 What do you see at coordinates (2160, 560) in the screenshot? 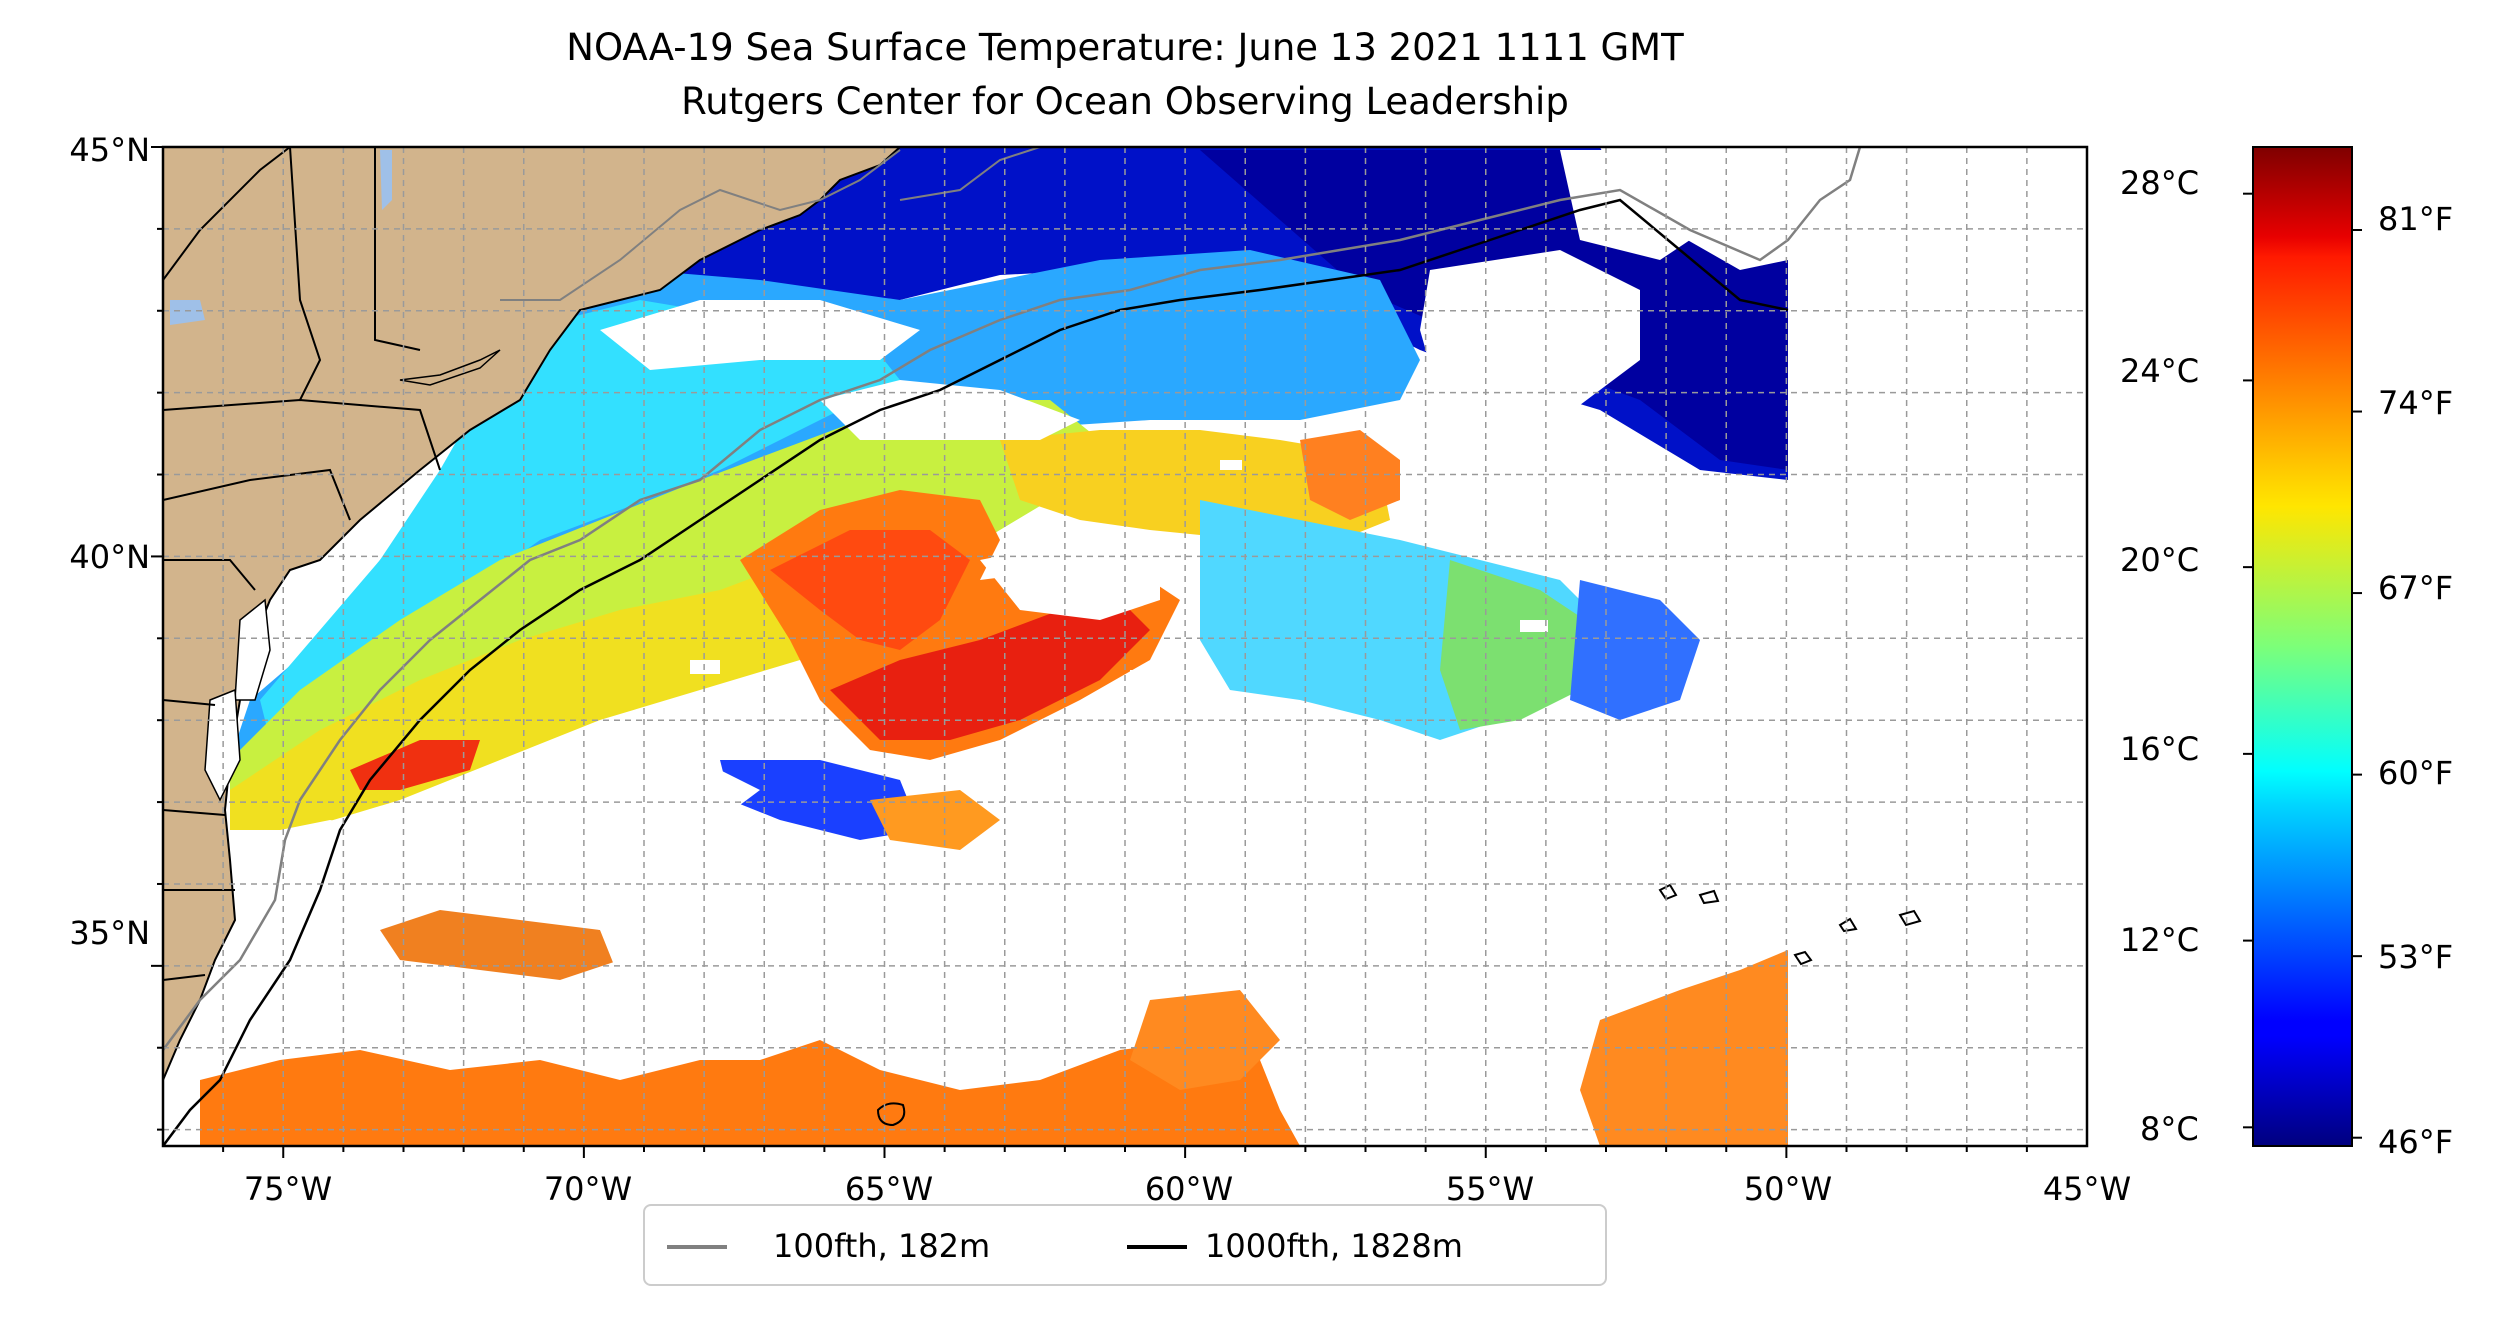
I see `colorbar-label-20c: 20°C` at bounding box center [2160, 560].